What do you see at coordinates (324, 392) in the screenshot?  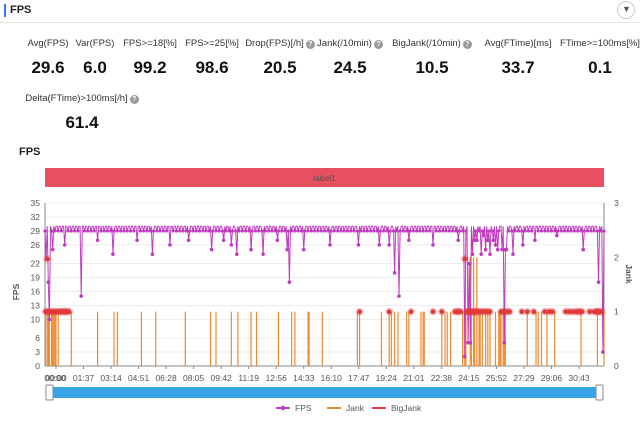 I see `zoom-slider-track` at bounding box center [324, 392].